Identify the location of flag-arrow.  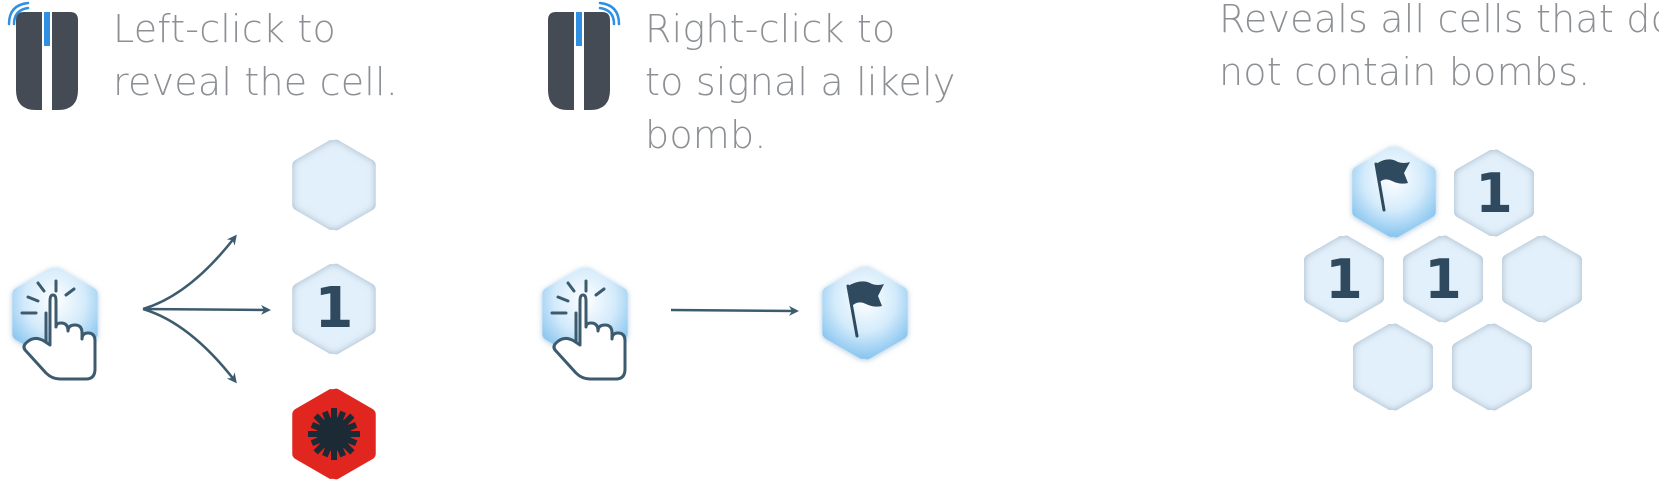
(734, 310).